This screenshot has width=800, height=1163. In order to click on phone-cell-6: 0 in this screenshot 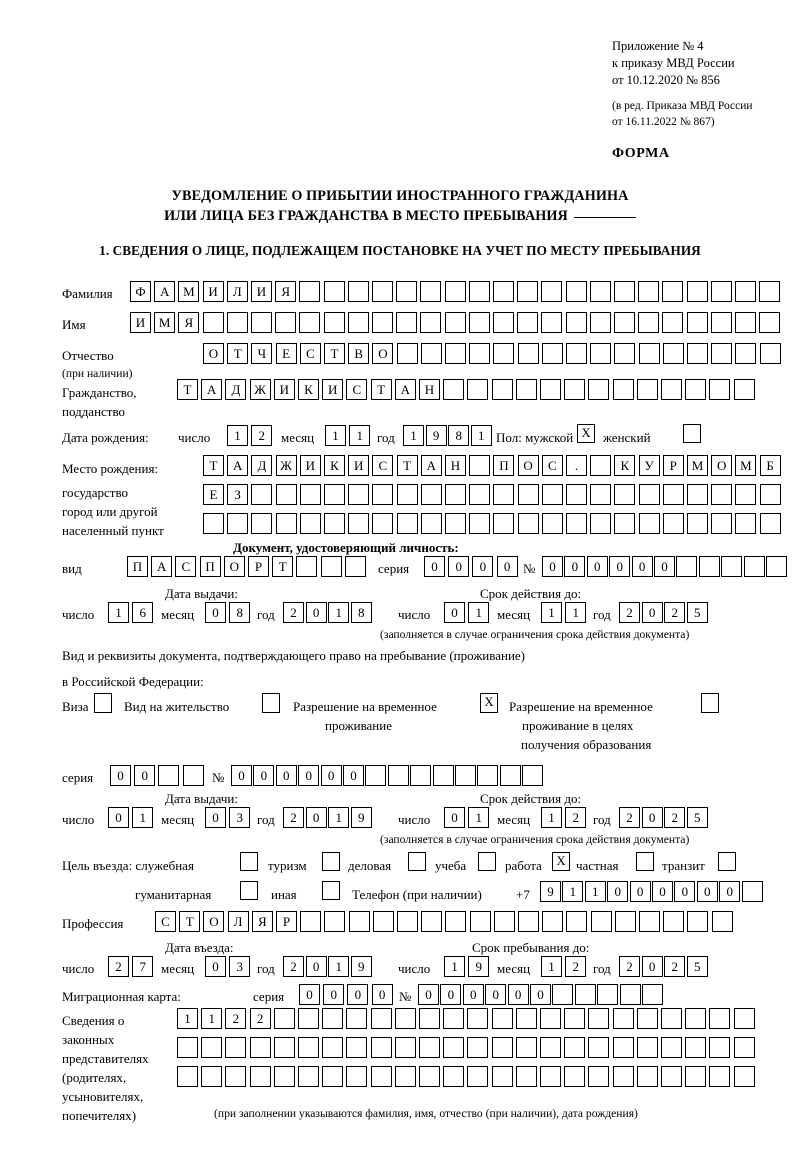, I will do `click(685, 891)`.